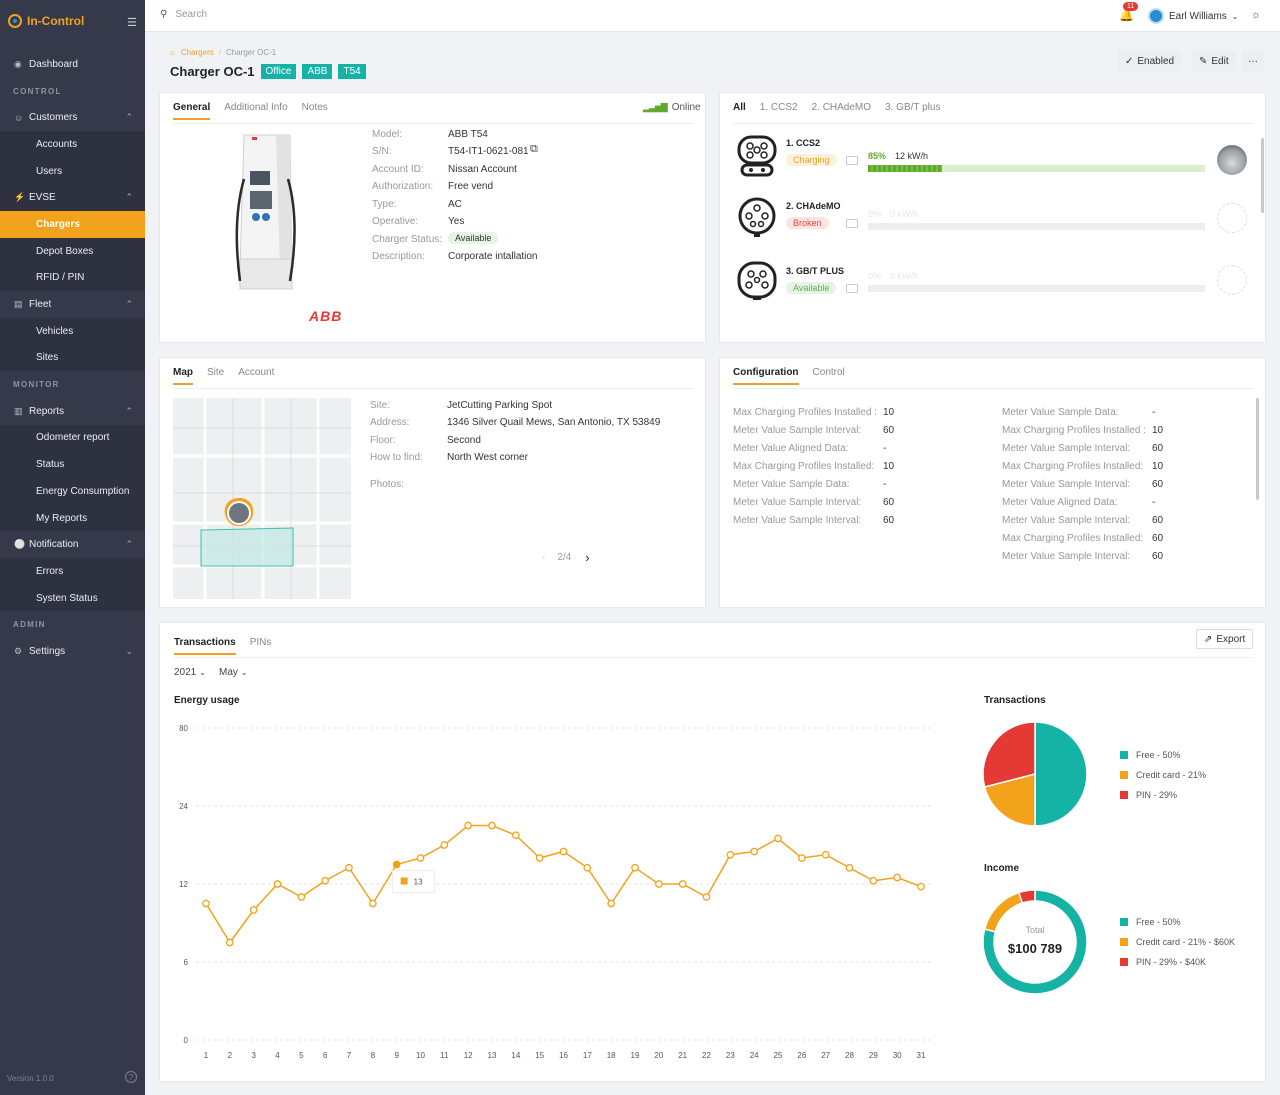  I want to click on sidebar-item-chargers: Chargers, so click(72, 224).